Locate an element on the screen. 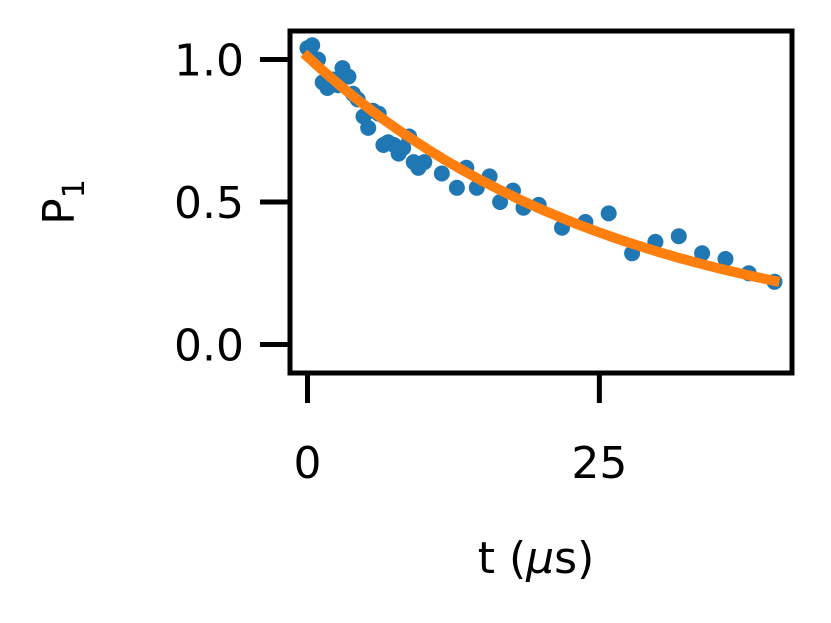 Image resolution: width=831 pixels, height=623 pixels. y-tick-label: 0.5 is located at coordinates (209, 203).